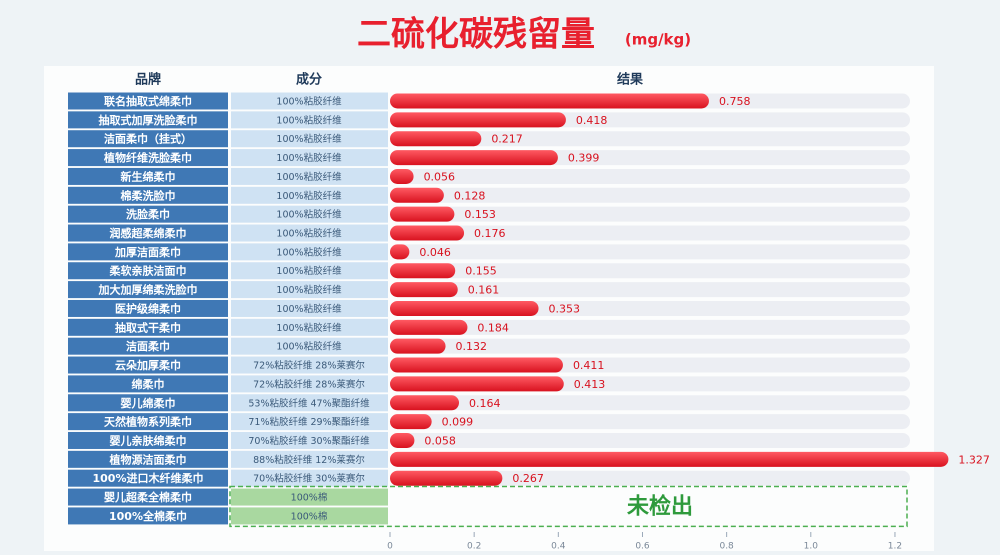 The width and height of the screenshot is (1000, 555). Describe the element at coordinates (493, 327) in the screenshot. I see `value-label: 0.184` at that location.